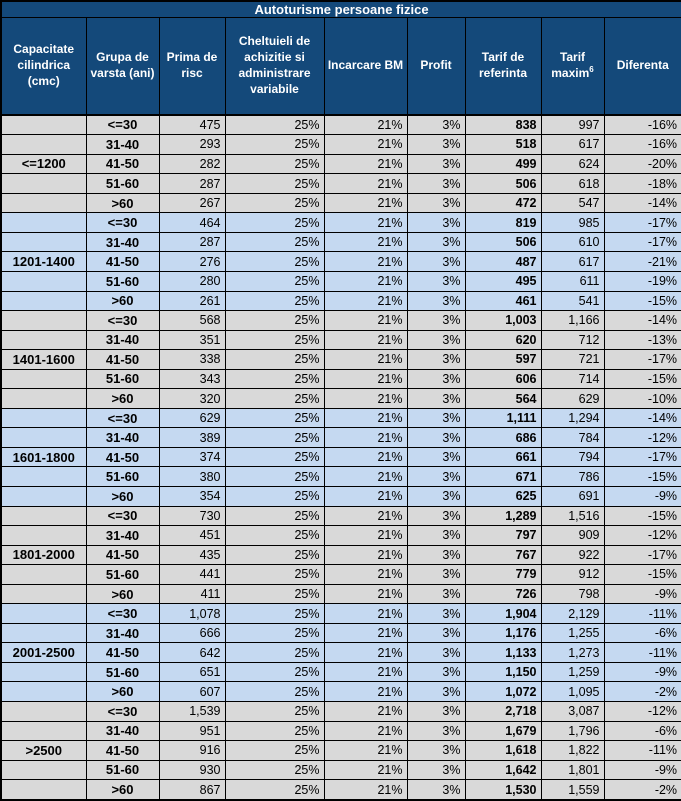 Image resolution: width=681 pixels, height=801 pixels. Describe the element at coordinates (122, 359) in the screenshot. I see `age-cell: 41-50` at that location.